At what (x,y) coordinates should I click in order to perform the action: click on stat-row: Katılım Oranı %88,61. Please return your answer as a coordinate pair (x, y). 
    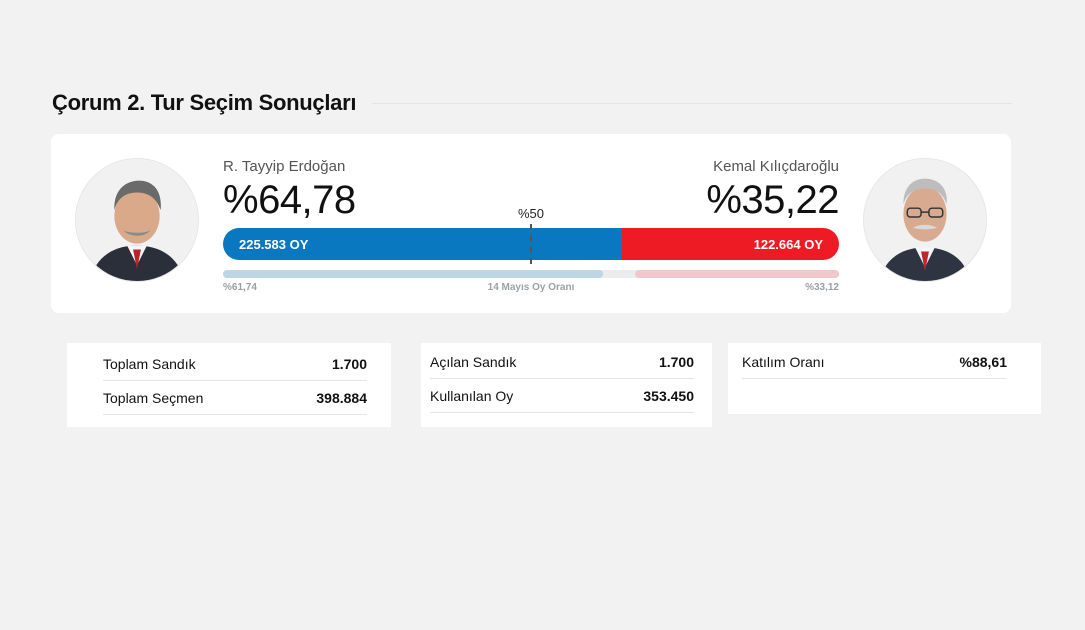
    Looking at the image, I should click on (874, 362).